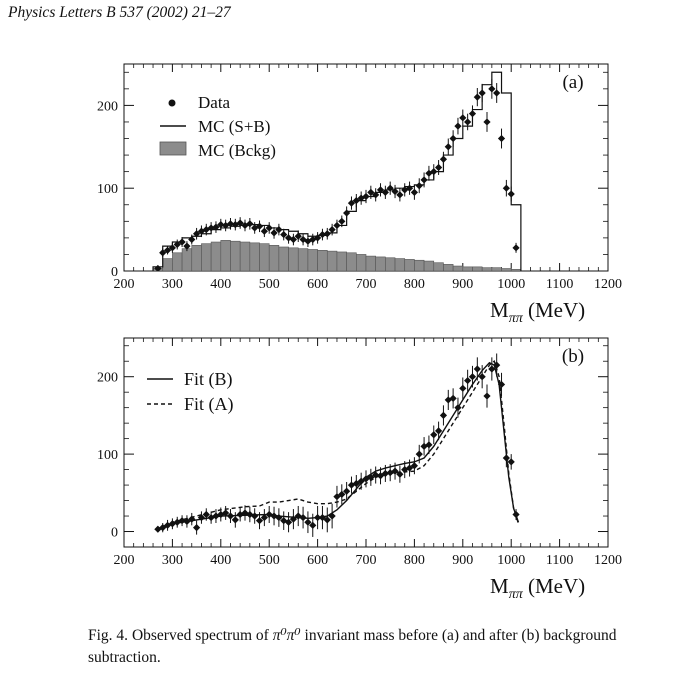 Image resolution: width=674 pixels, height=689 pixels. Describe the element at coordinates (108, 635) in the screenshot. I see `caption-label: Fig. 4.` at that location.